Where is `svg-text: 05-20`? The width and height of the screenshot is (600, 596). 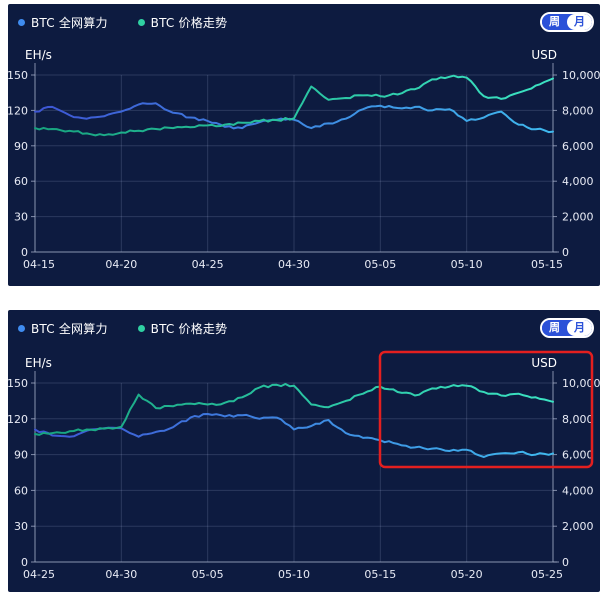 svg-text: 05-20 is located at coordinates (467, 574).